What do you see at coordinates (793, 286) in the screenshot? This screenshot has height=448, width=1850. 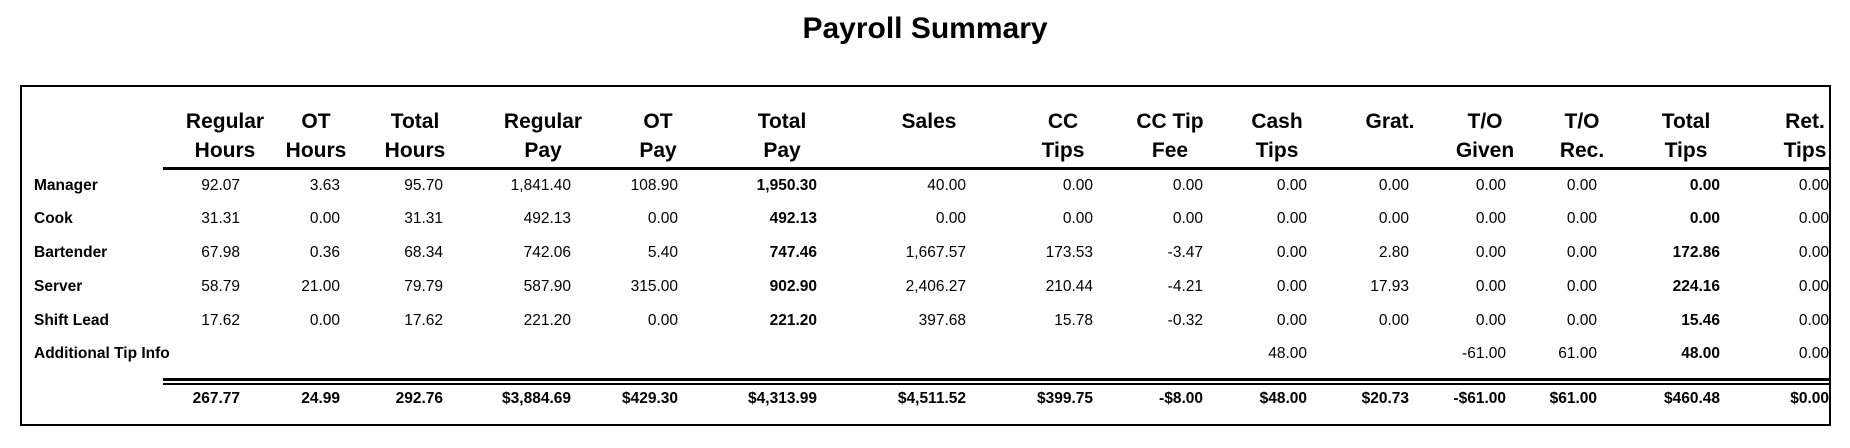 I see `table-cell: 902.90` at bounding box center [793, 286].